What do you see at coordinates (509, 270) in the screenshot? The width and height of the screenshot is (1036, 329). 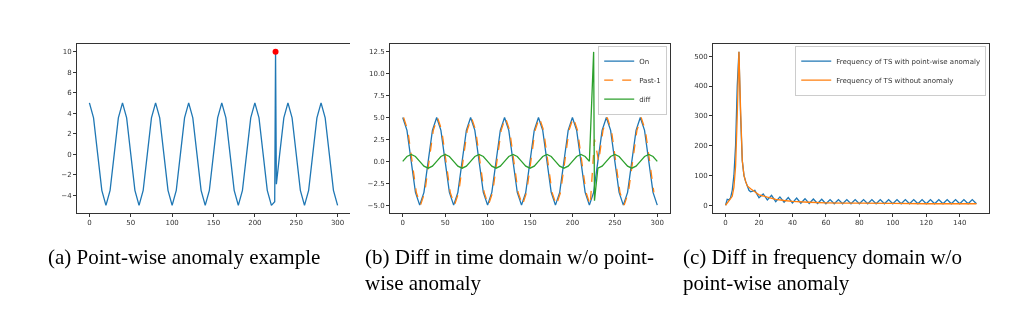 I see `text: (b) Diff in time domain w/o point-wise anomaly` at bounding box center [509, 270].